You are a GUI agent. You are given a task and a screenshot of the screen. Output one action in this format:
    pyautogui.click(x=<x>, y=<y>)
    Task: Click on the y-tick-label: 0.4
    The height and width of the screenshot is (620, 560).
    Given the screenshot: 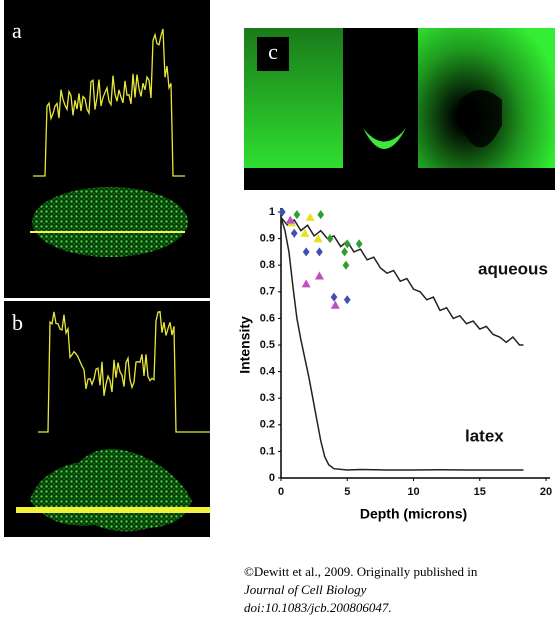 What is the action you would take?
    pyautogui.click(x=268, y=372)
    